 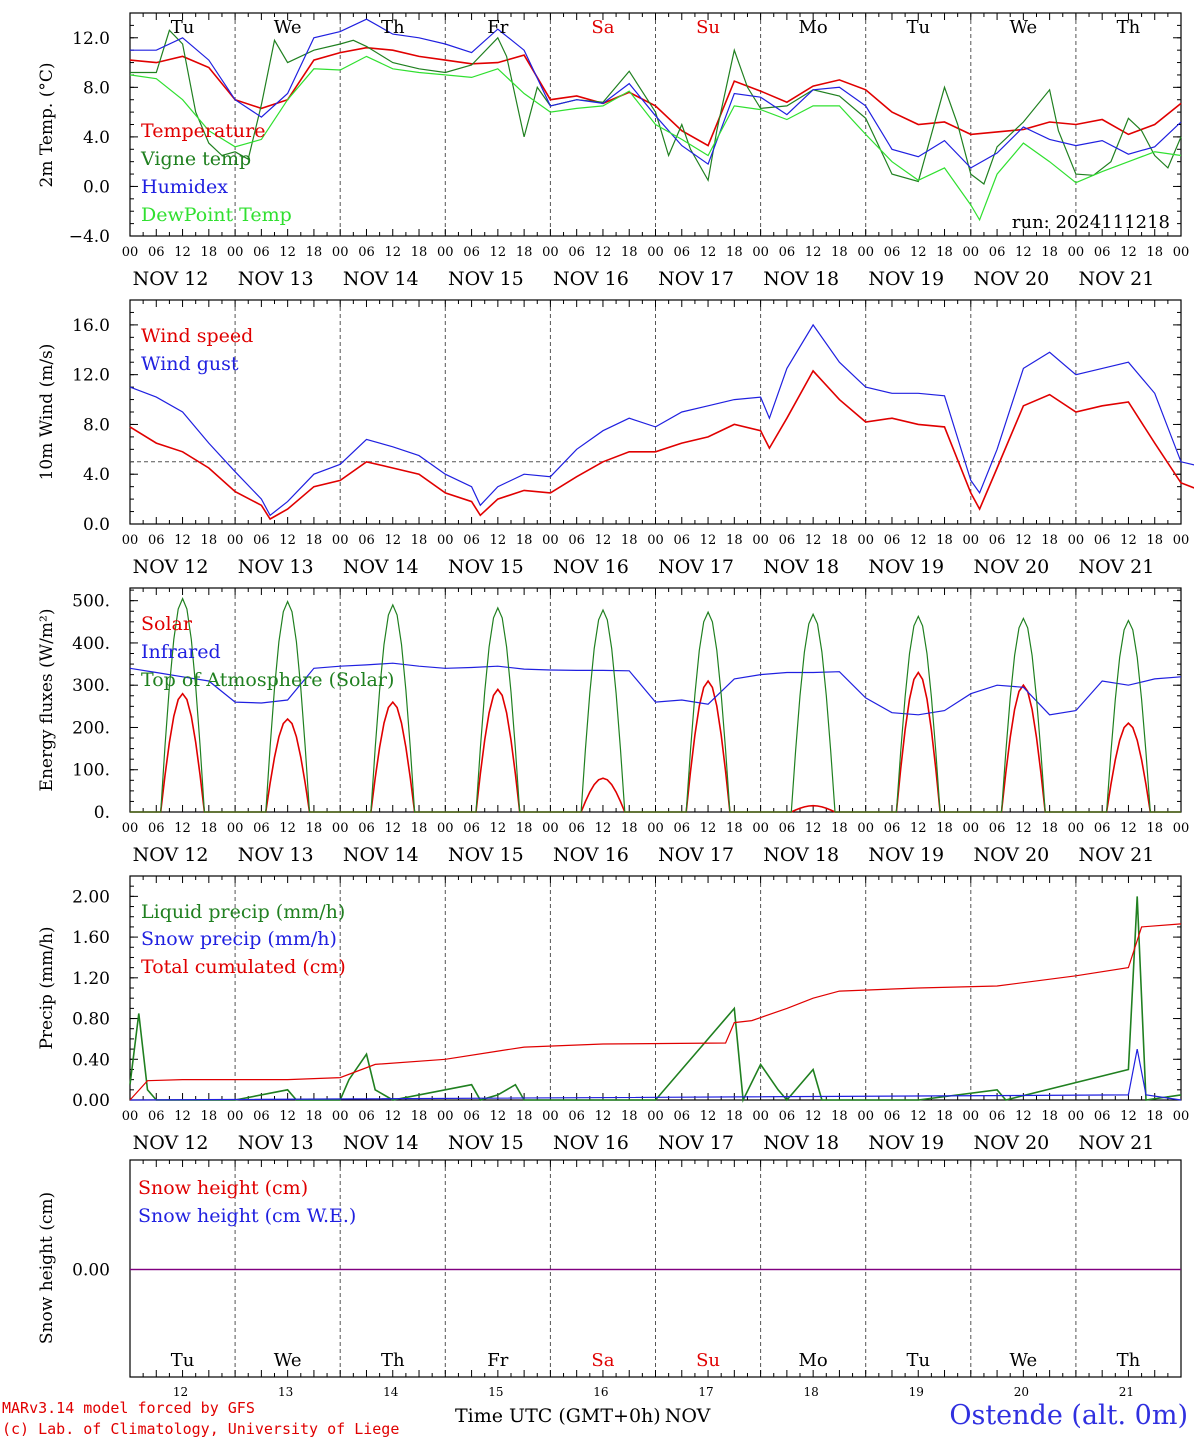 I want to click on date-label: NOV 16, so click(x=591, y=279).